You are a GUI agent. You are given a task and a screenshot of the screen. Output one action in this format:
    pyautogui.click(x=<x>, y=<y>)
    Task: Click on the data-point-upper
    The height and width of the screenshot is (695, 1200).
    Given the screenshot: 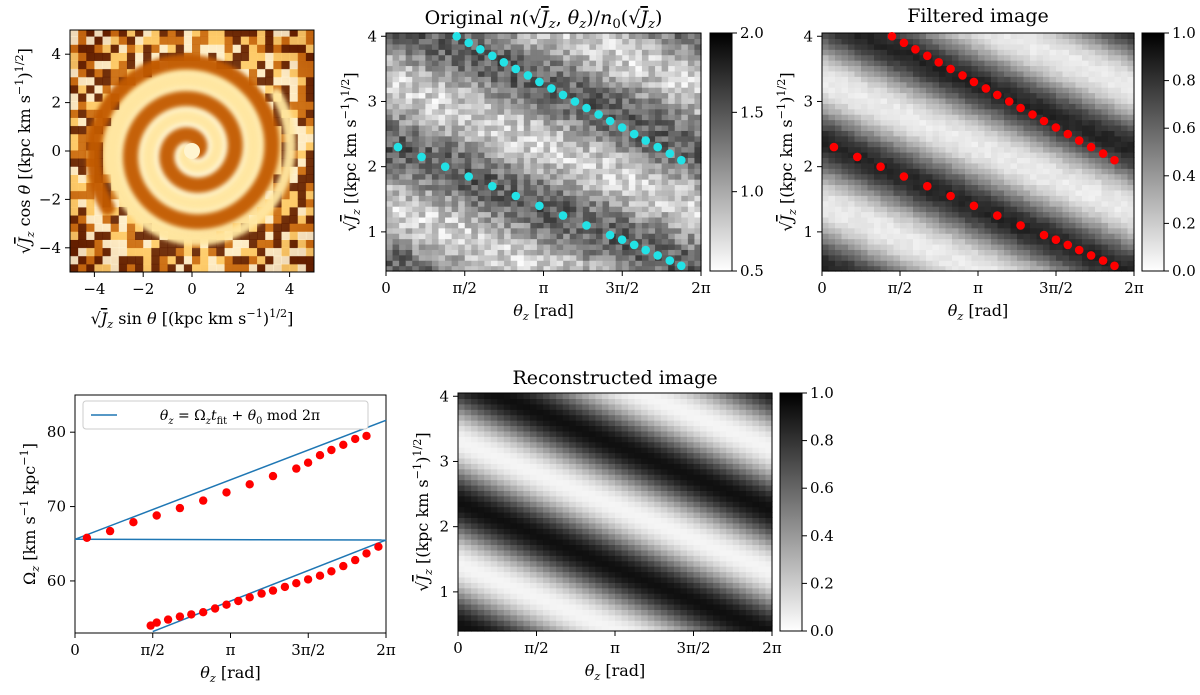 What is the action you would take?
    pyautogui.click(x=950, y=69)
    